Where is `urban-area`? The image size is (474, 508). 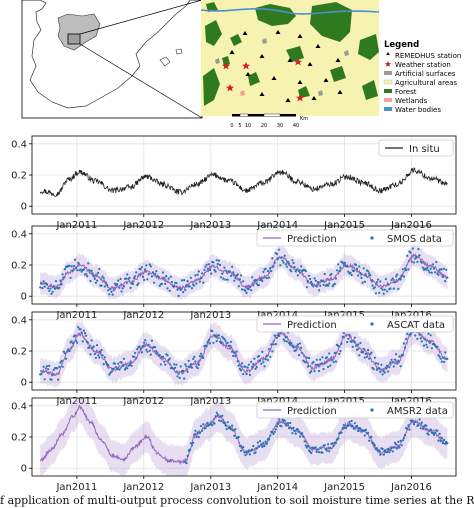
urban-area is located at coordinates (320, 93).